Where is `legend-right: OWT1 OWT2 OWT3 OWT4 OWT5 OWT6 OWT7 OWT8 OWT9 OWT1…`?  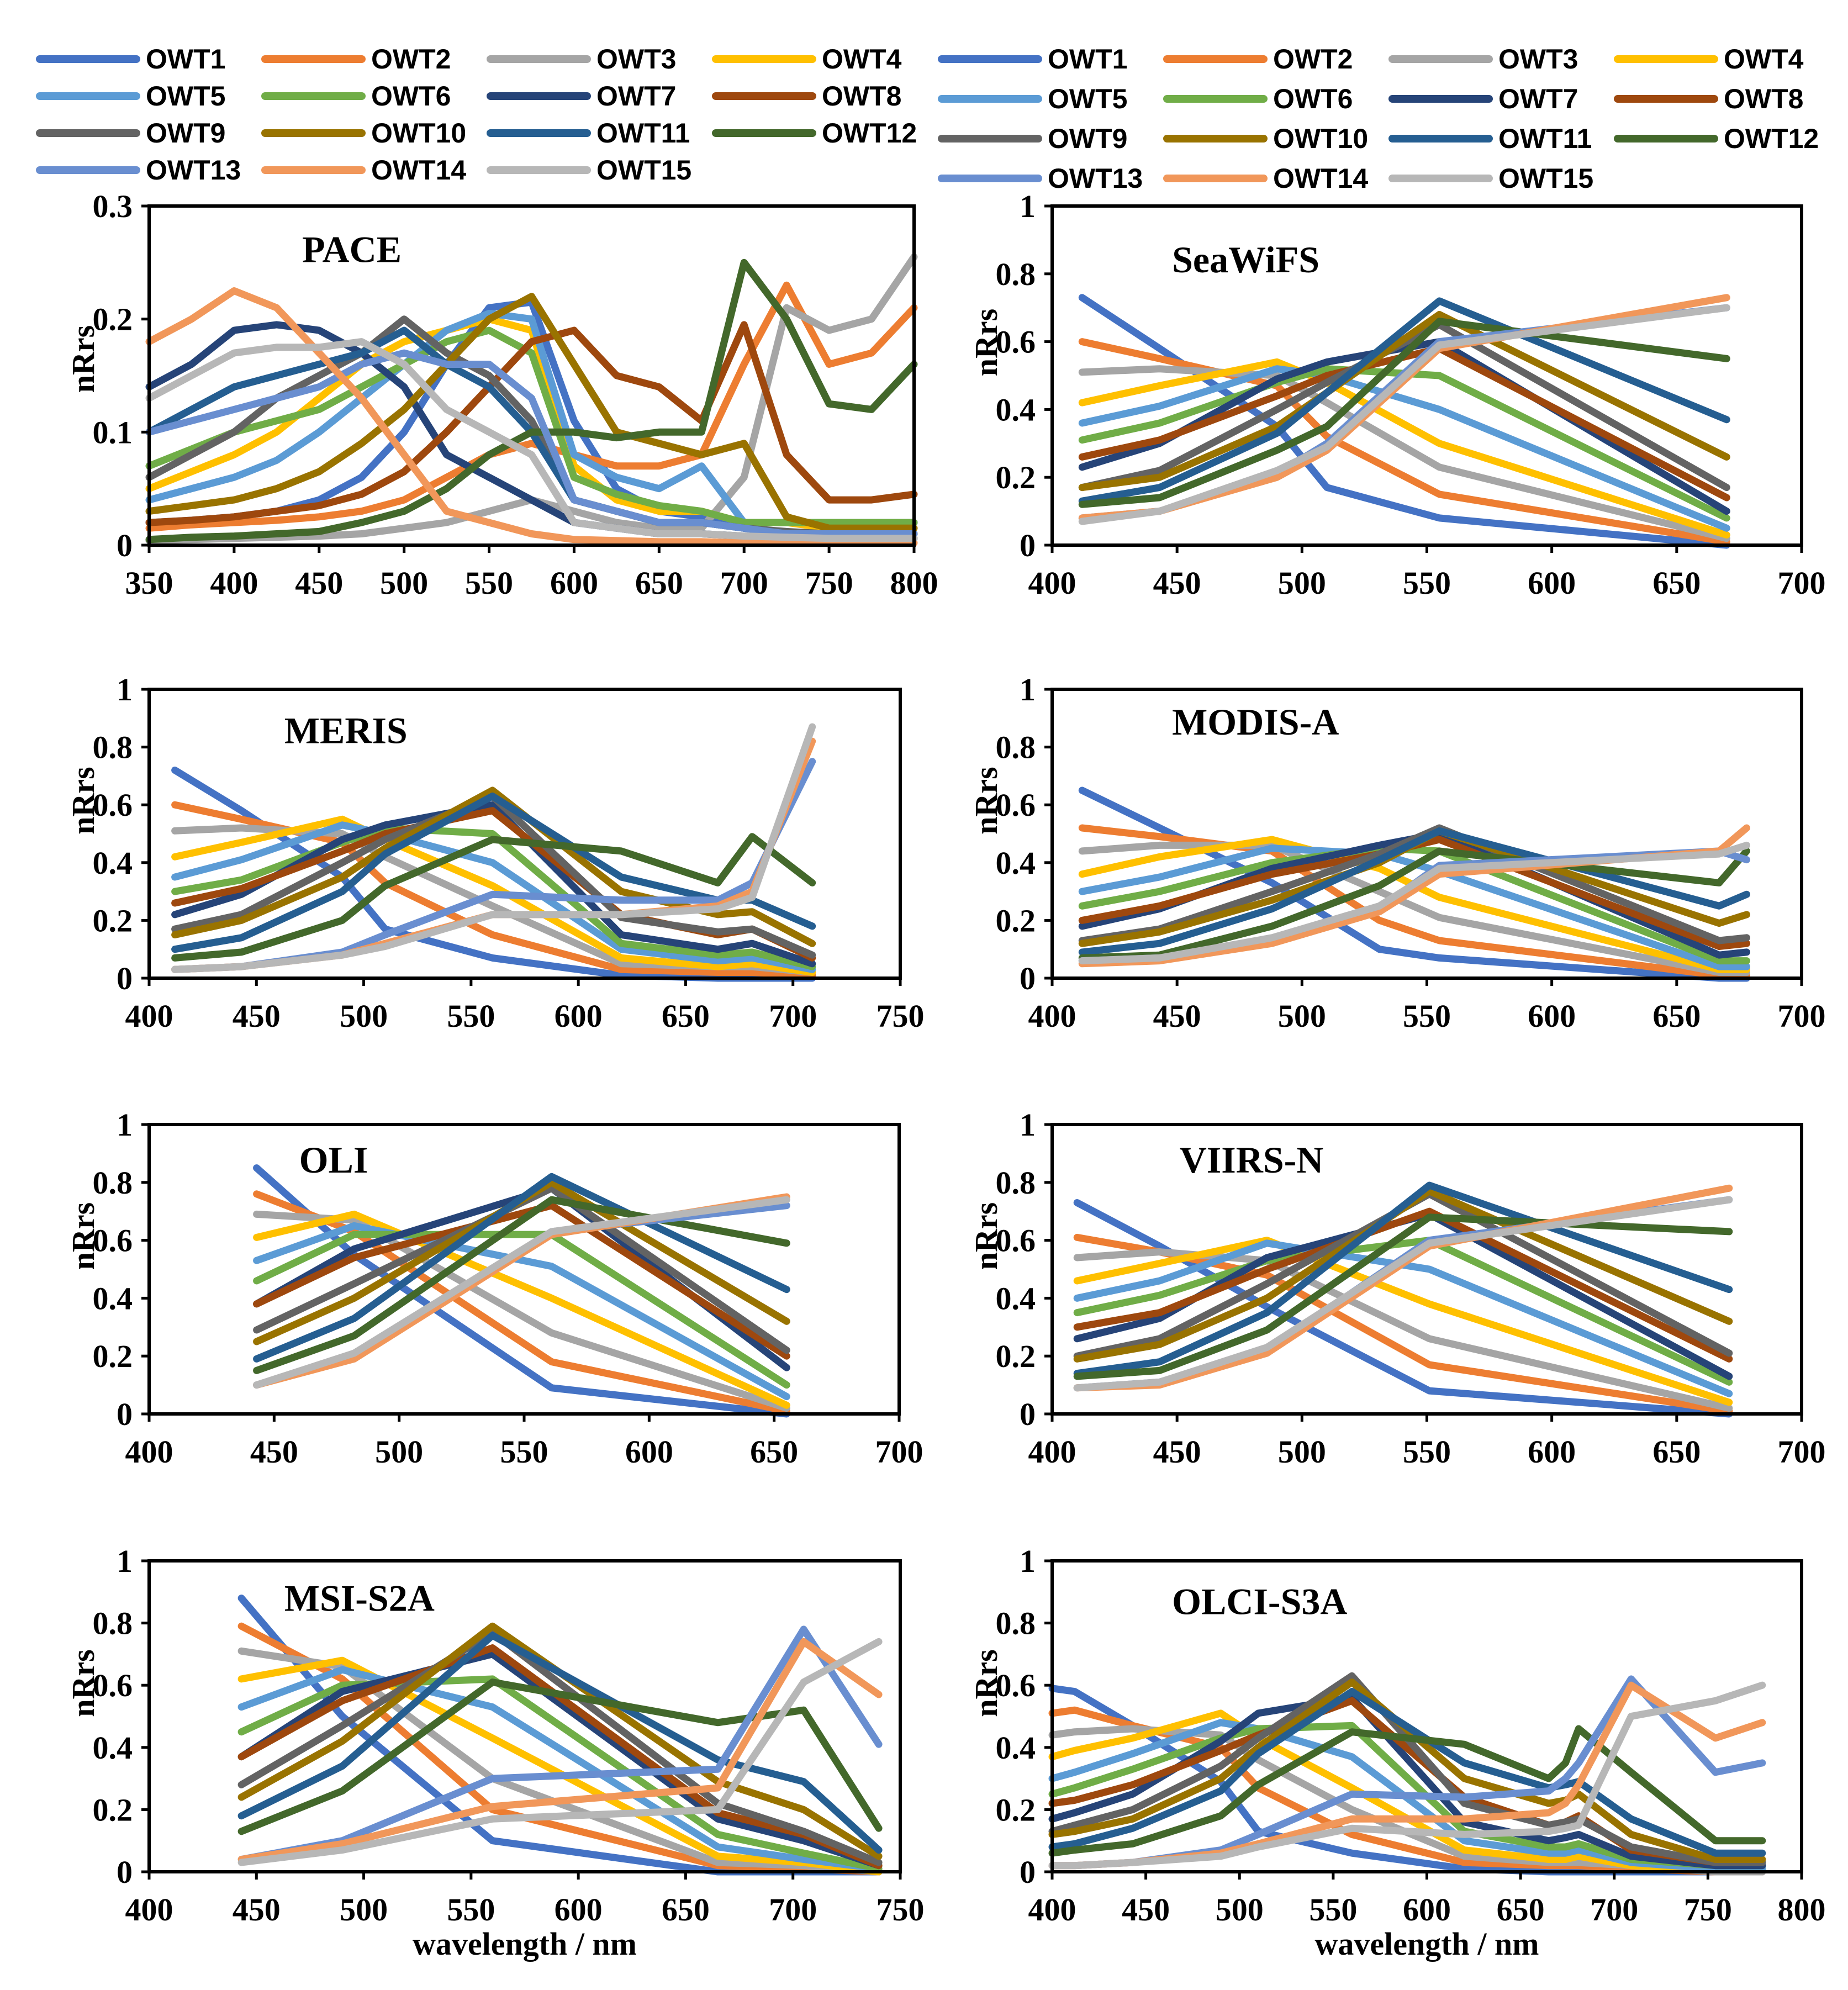 legend-right: OWT1 OWT2 OWT3 OWT4 OWT5 OWT6 OWT7 OWT8 OWT9 OWT1… is located at coordinates (1378, 119).